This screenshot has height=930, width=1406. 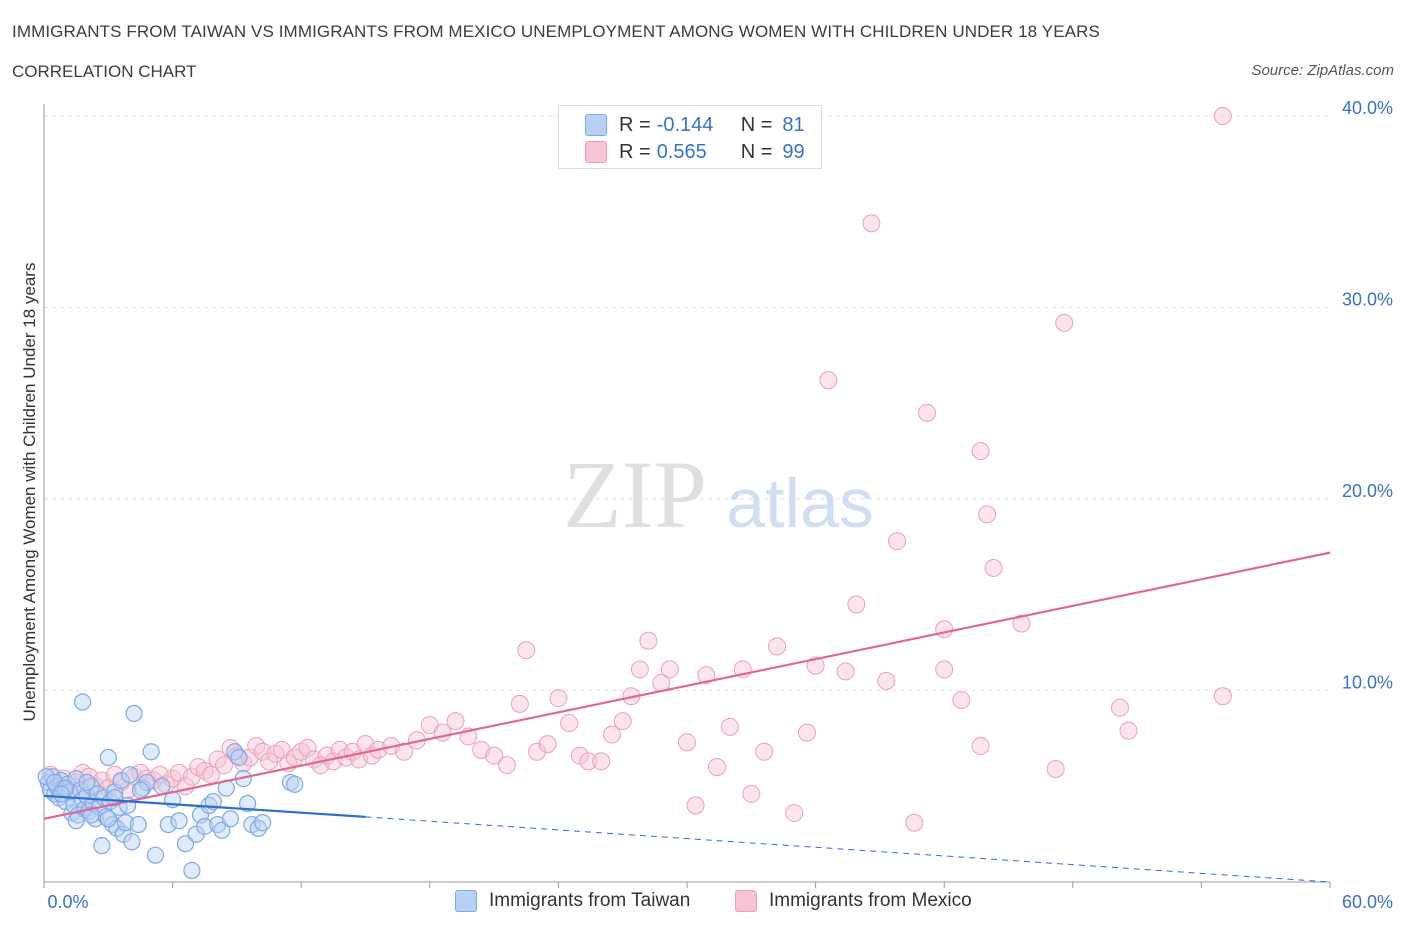 I want to click on taiwan-r-label: R =, so click(x=635, y=124).